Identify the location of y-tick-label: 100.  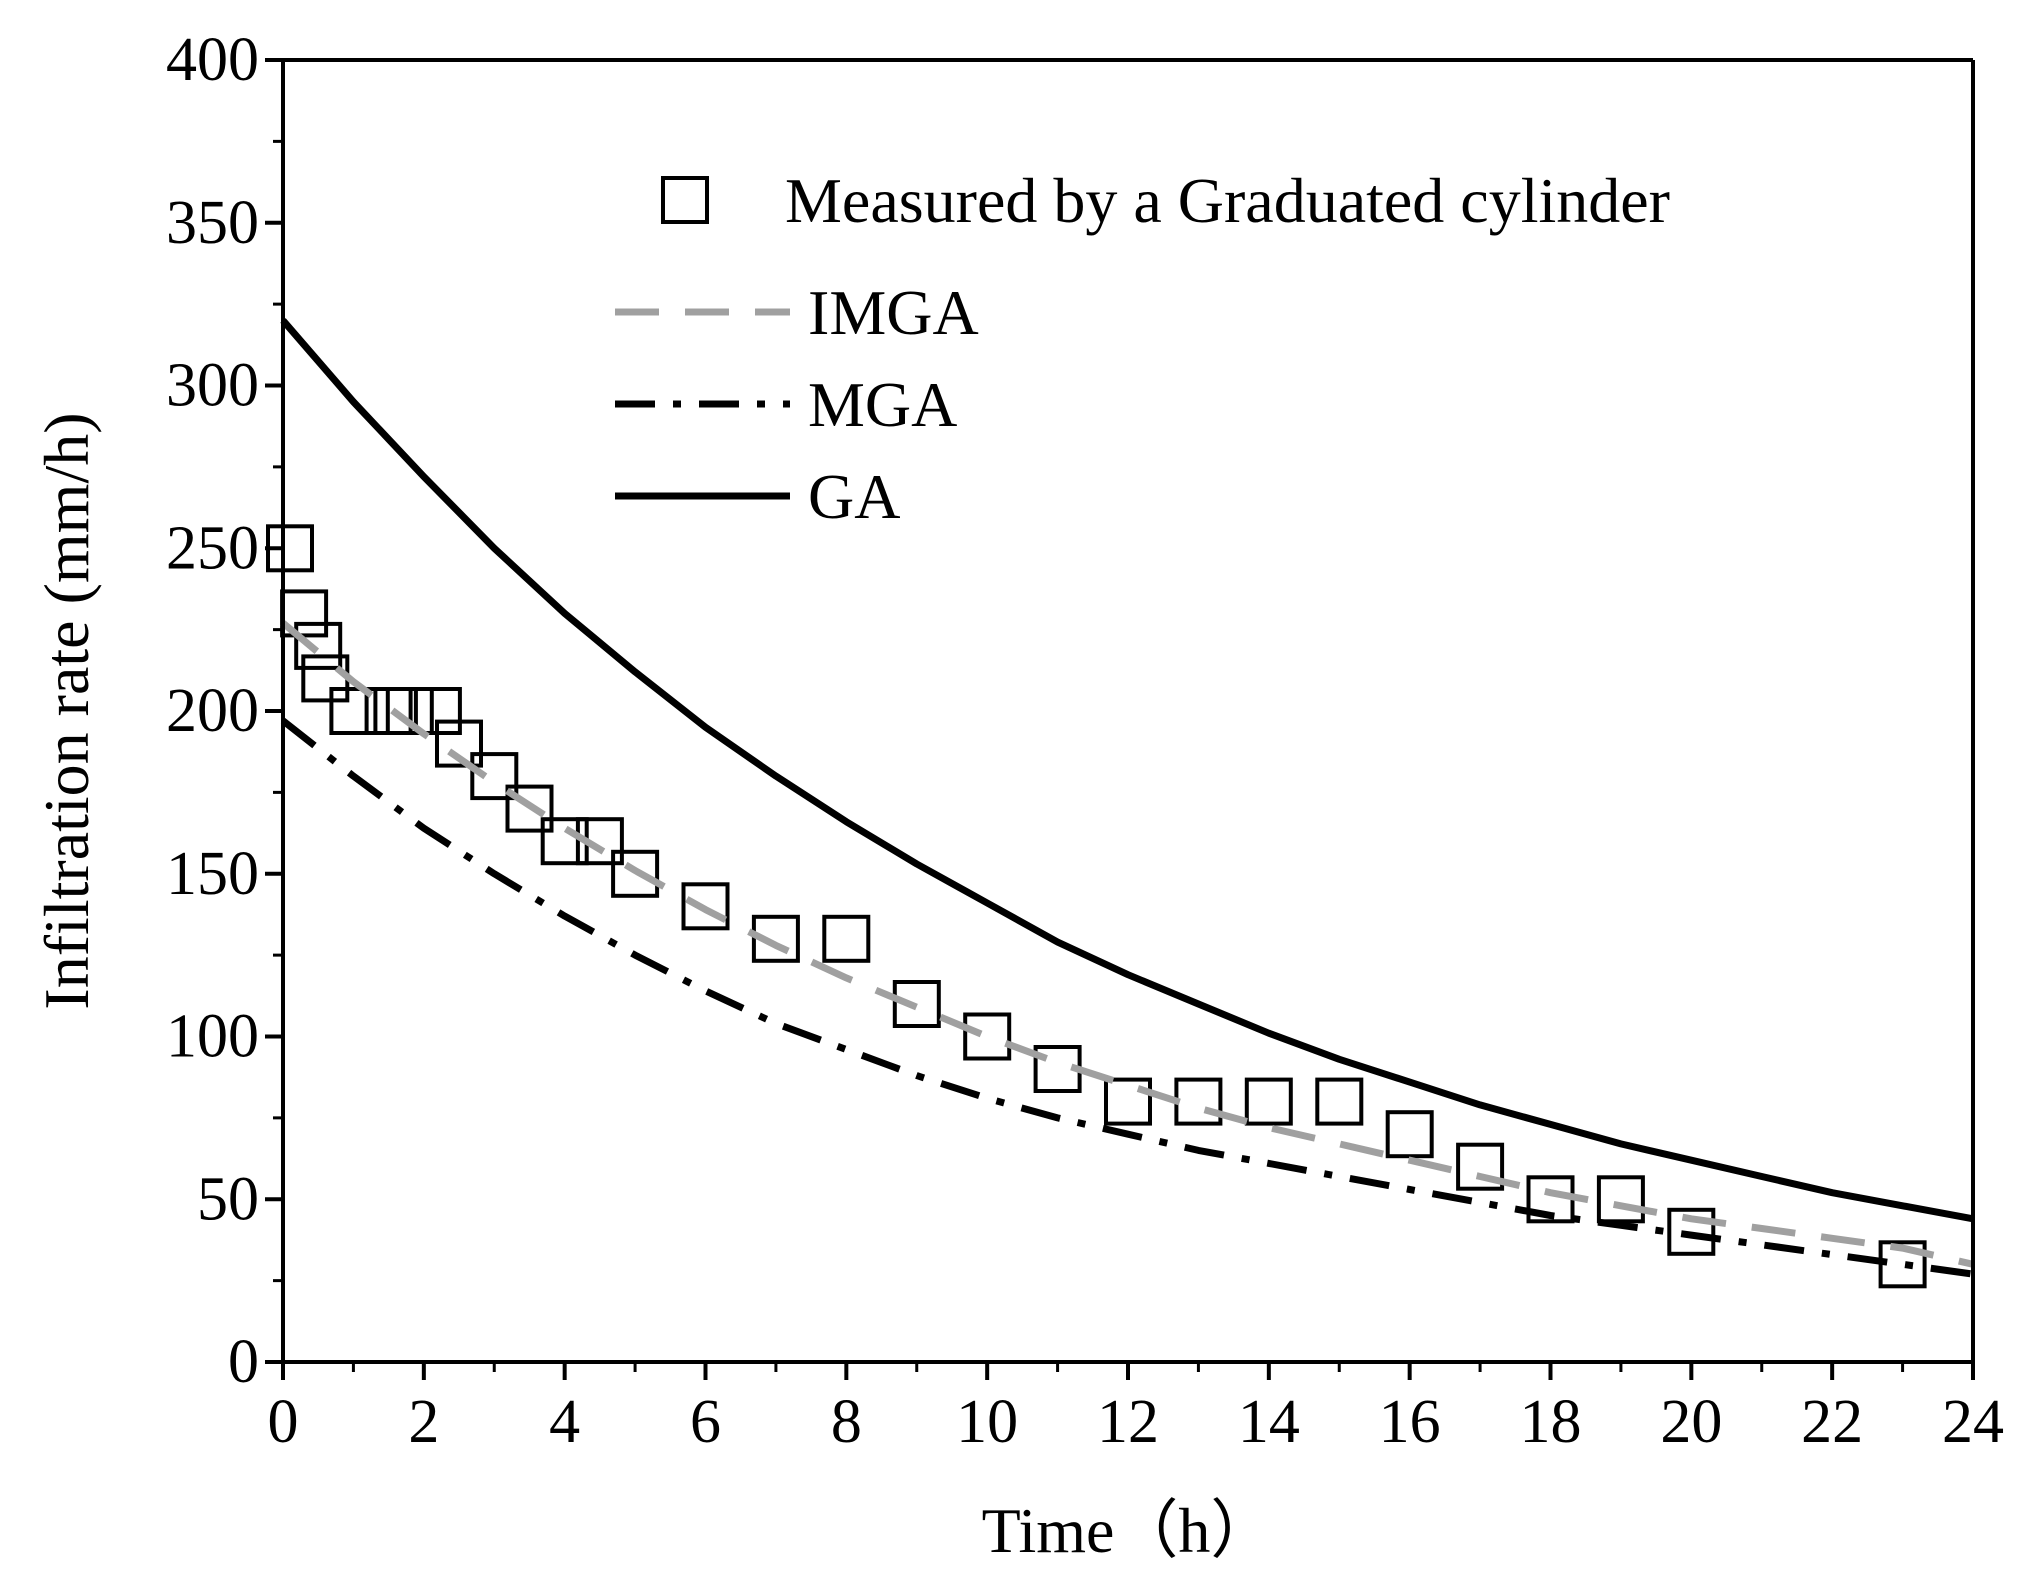
(212, 1037).